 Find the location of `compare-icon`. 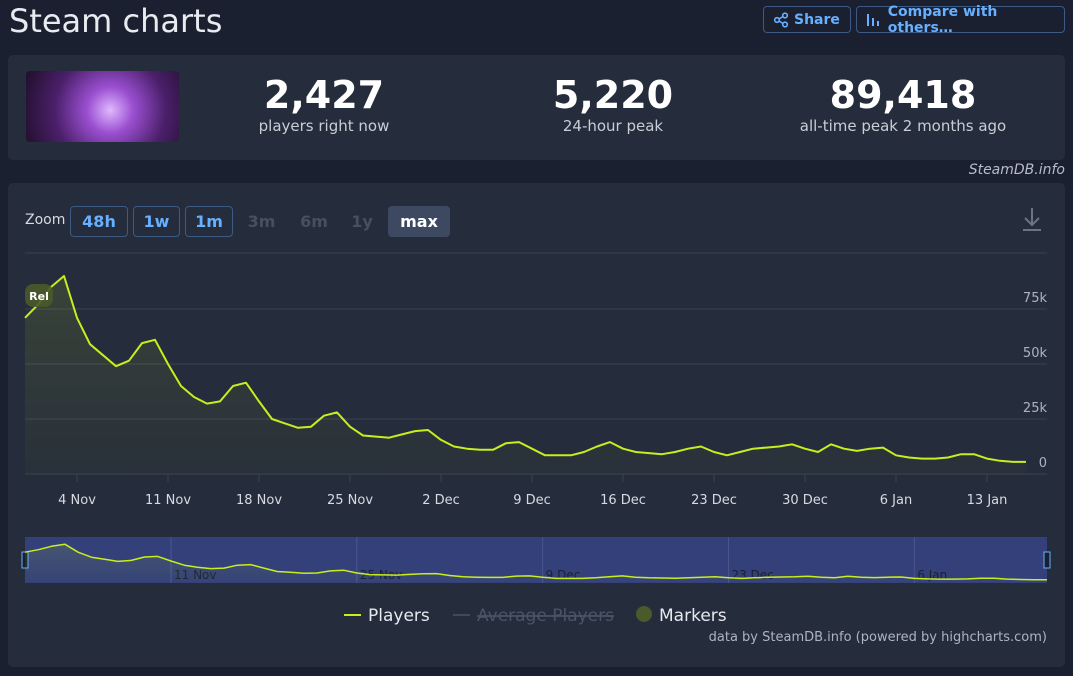

compare-icon is located at coordinates (873, 19).